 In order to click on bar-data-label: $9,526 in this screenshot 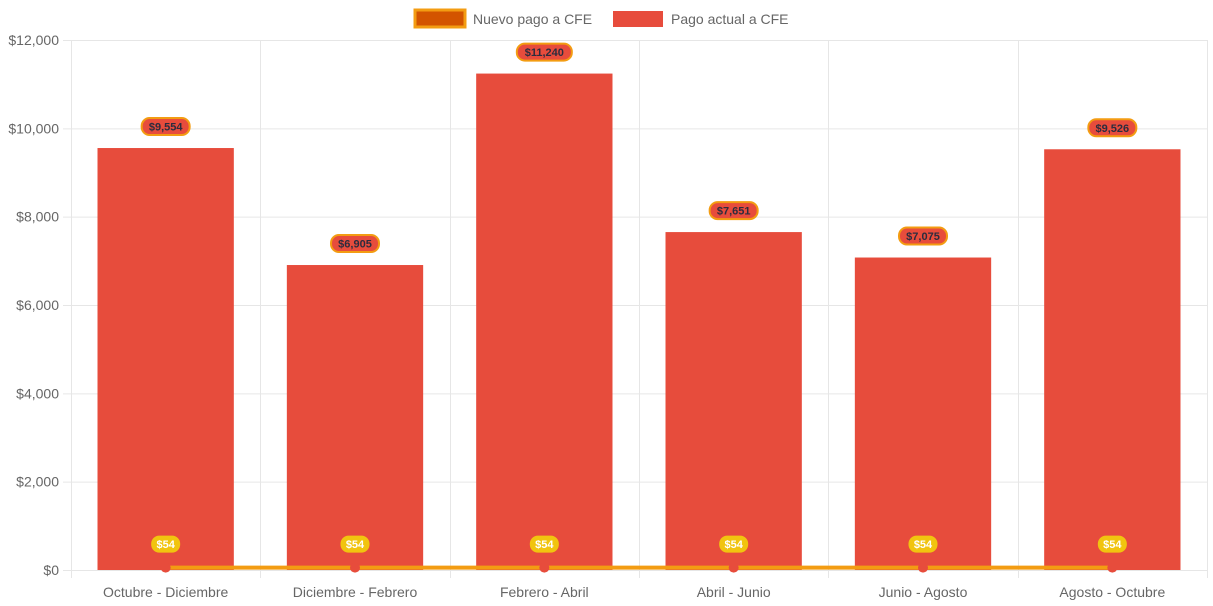, I will do `click(1113, 129)`.